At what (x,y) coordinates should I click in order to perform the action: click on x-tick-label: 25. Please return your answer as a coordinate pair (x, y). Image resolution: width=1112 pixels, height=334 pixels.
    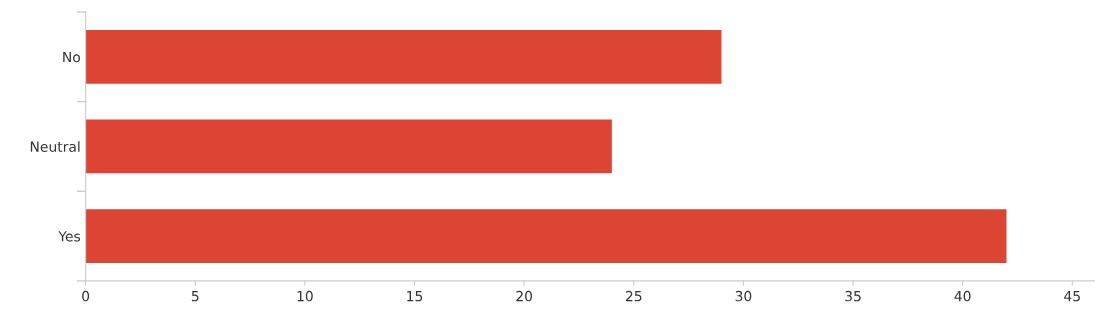
    Looking at the image, I should click on (633, 296).